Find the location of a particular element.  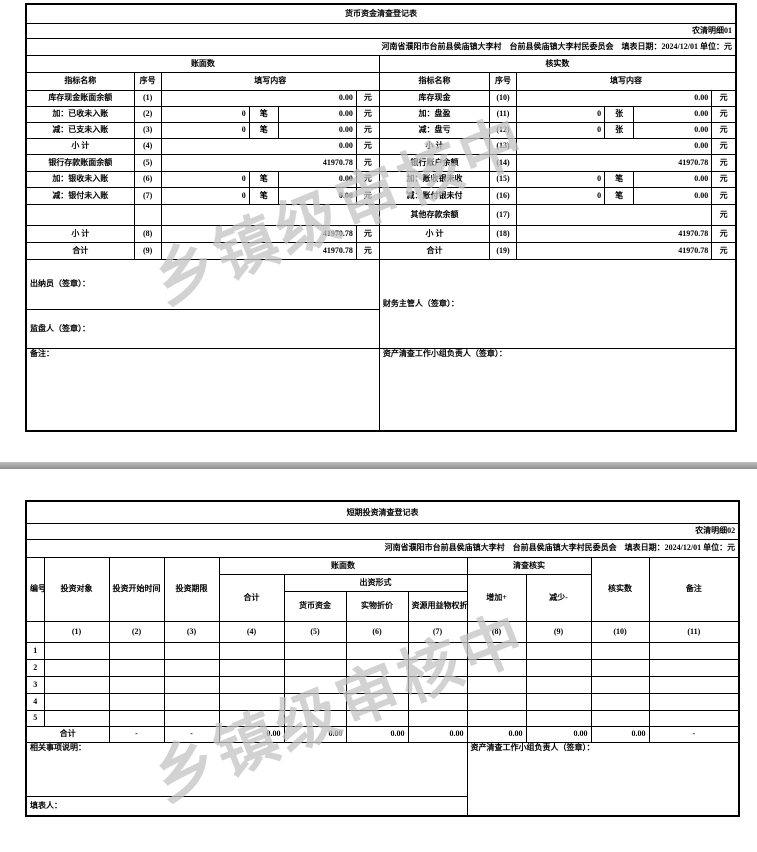

indicator-cell: 减：盘亏 is located at coordinates (434, 130).